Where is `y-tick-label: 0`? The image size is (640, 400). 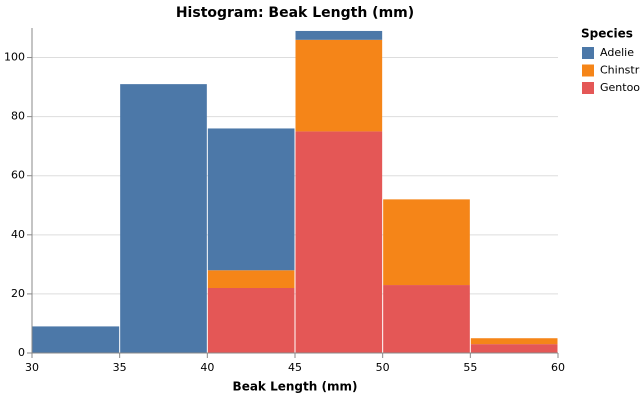 y-tick-label: 0 is located at coordinates (21, 352).